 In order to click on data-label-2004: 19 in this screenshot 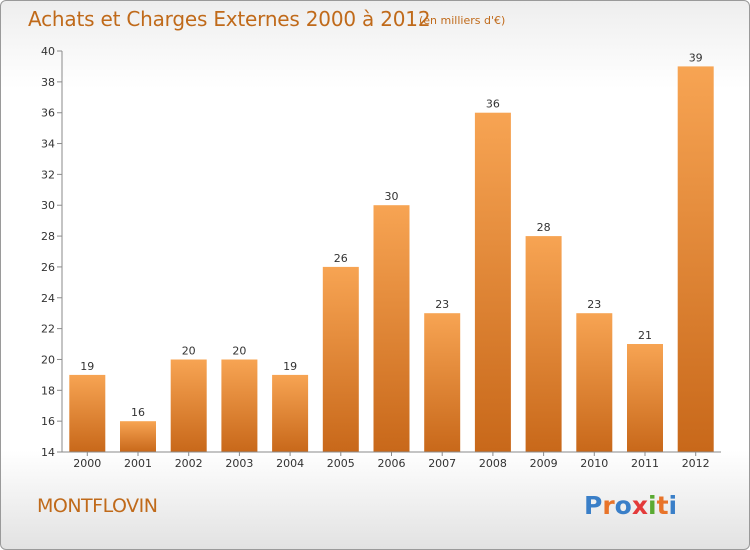, I will do `click(290, 366)`.